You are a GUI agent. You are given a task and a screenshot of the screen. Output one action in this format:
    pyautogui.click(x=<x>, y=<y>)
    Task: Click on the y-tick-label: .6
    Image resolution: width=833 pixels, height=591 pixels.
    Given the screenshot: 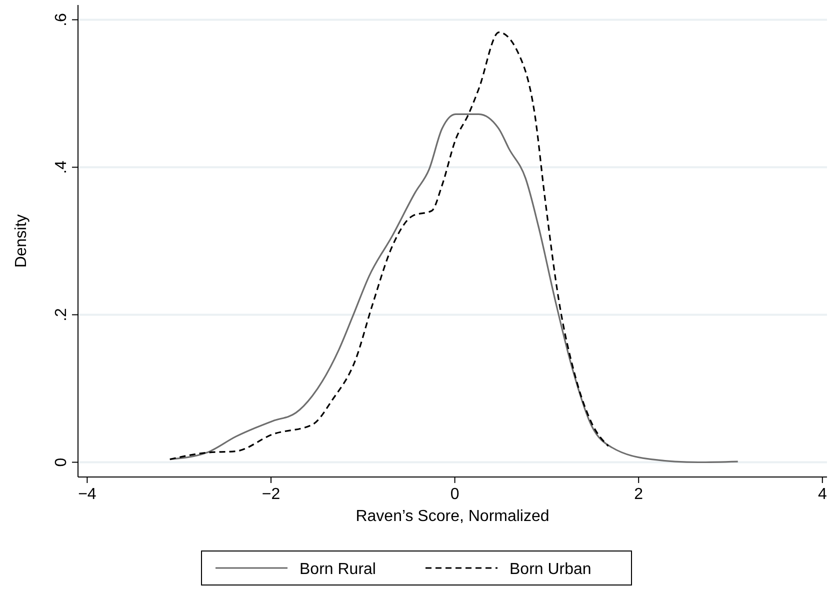 What is the action you would take?
    pyautogui.click(x=61, y=19)
    